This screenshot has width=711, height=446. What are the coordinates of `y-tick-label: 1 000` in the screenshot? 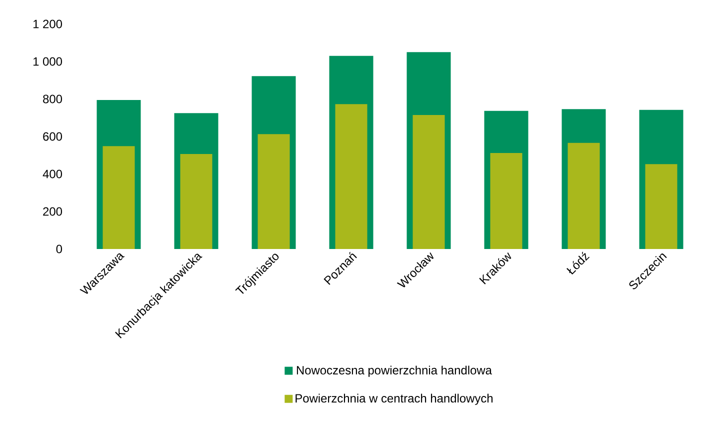 It's located at (47, 61).